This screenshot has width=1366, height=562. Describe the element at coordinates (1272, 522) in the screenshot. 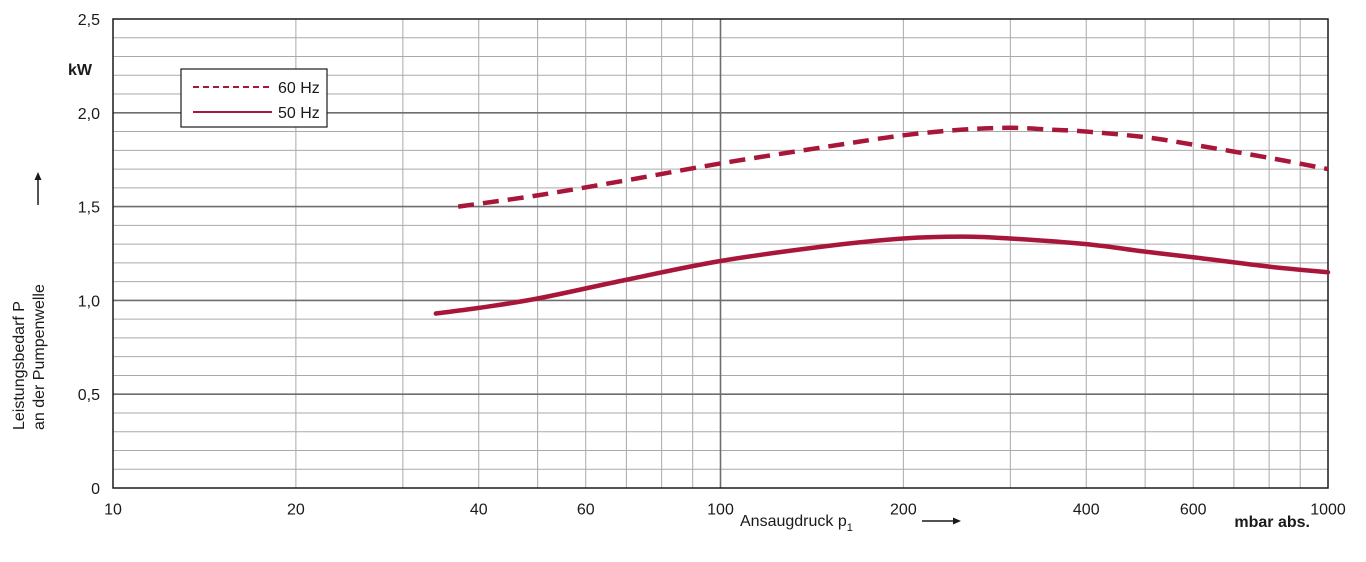

I see `x-unit-label: mbar abs.` at that location.